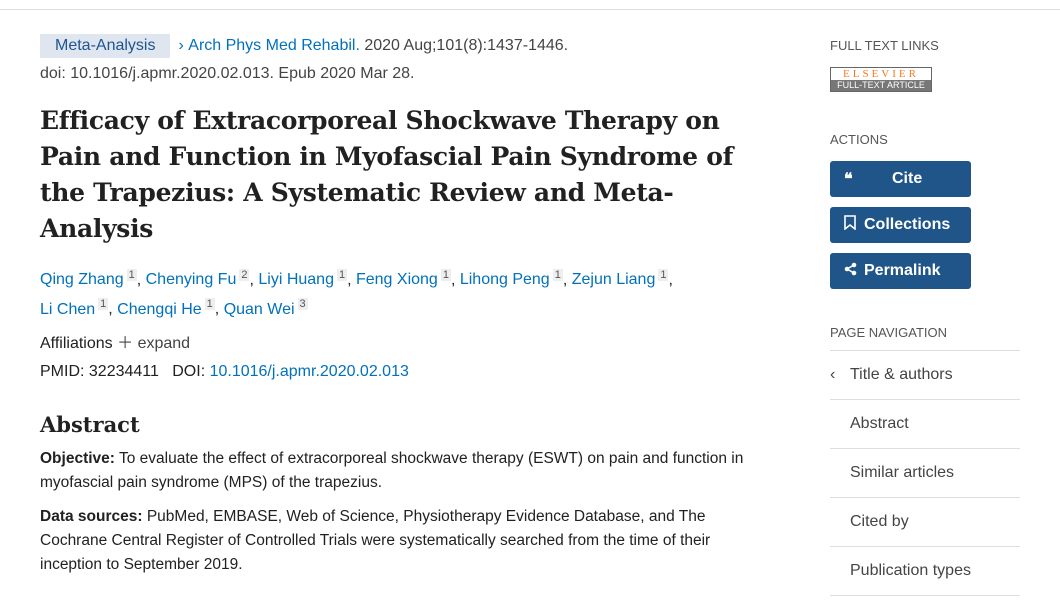  I want to click on author: Li Chen 1, so click(74, 308).